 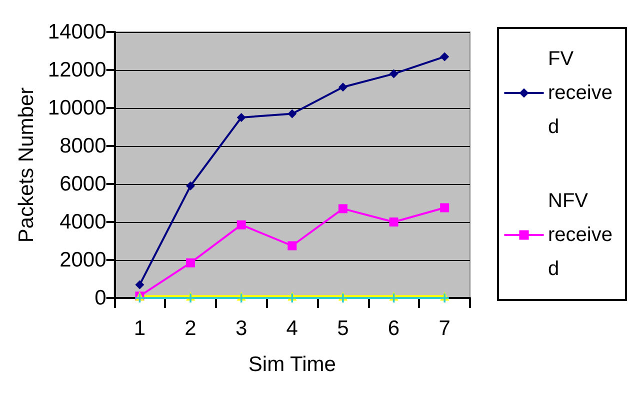 I want to click on y-tick-label: 10000, so click(x=77, y=108).